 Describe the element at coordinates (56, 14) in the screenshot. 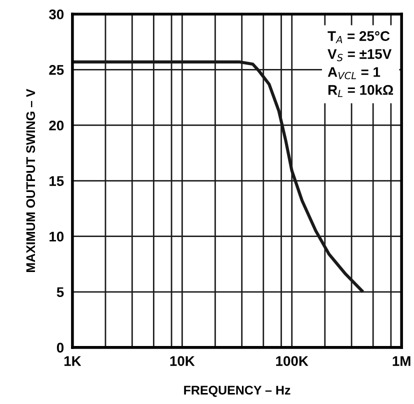

I see `y-tick-label: 30` at that location.